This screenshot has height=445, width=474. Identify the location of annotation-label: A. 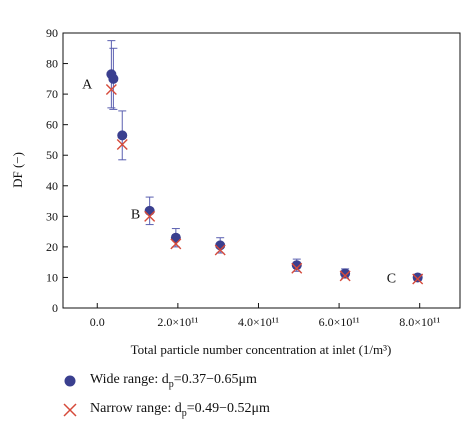
(87, 84).